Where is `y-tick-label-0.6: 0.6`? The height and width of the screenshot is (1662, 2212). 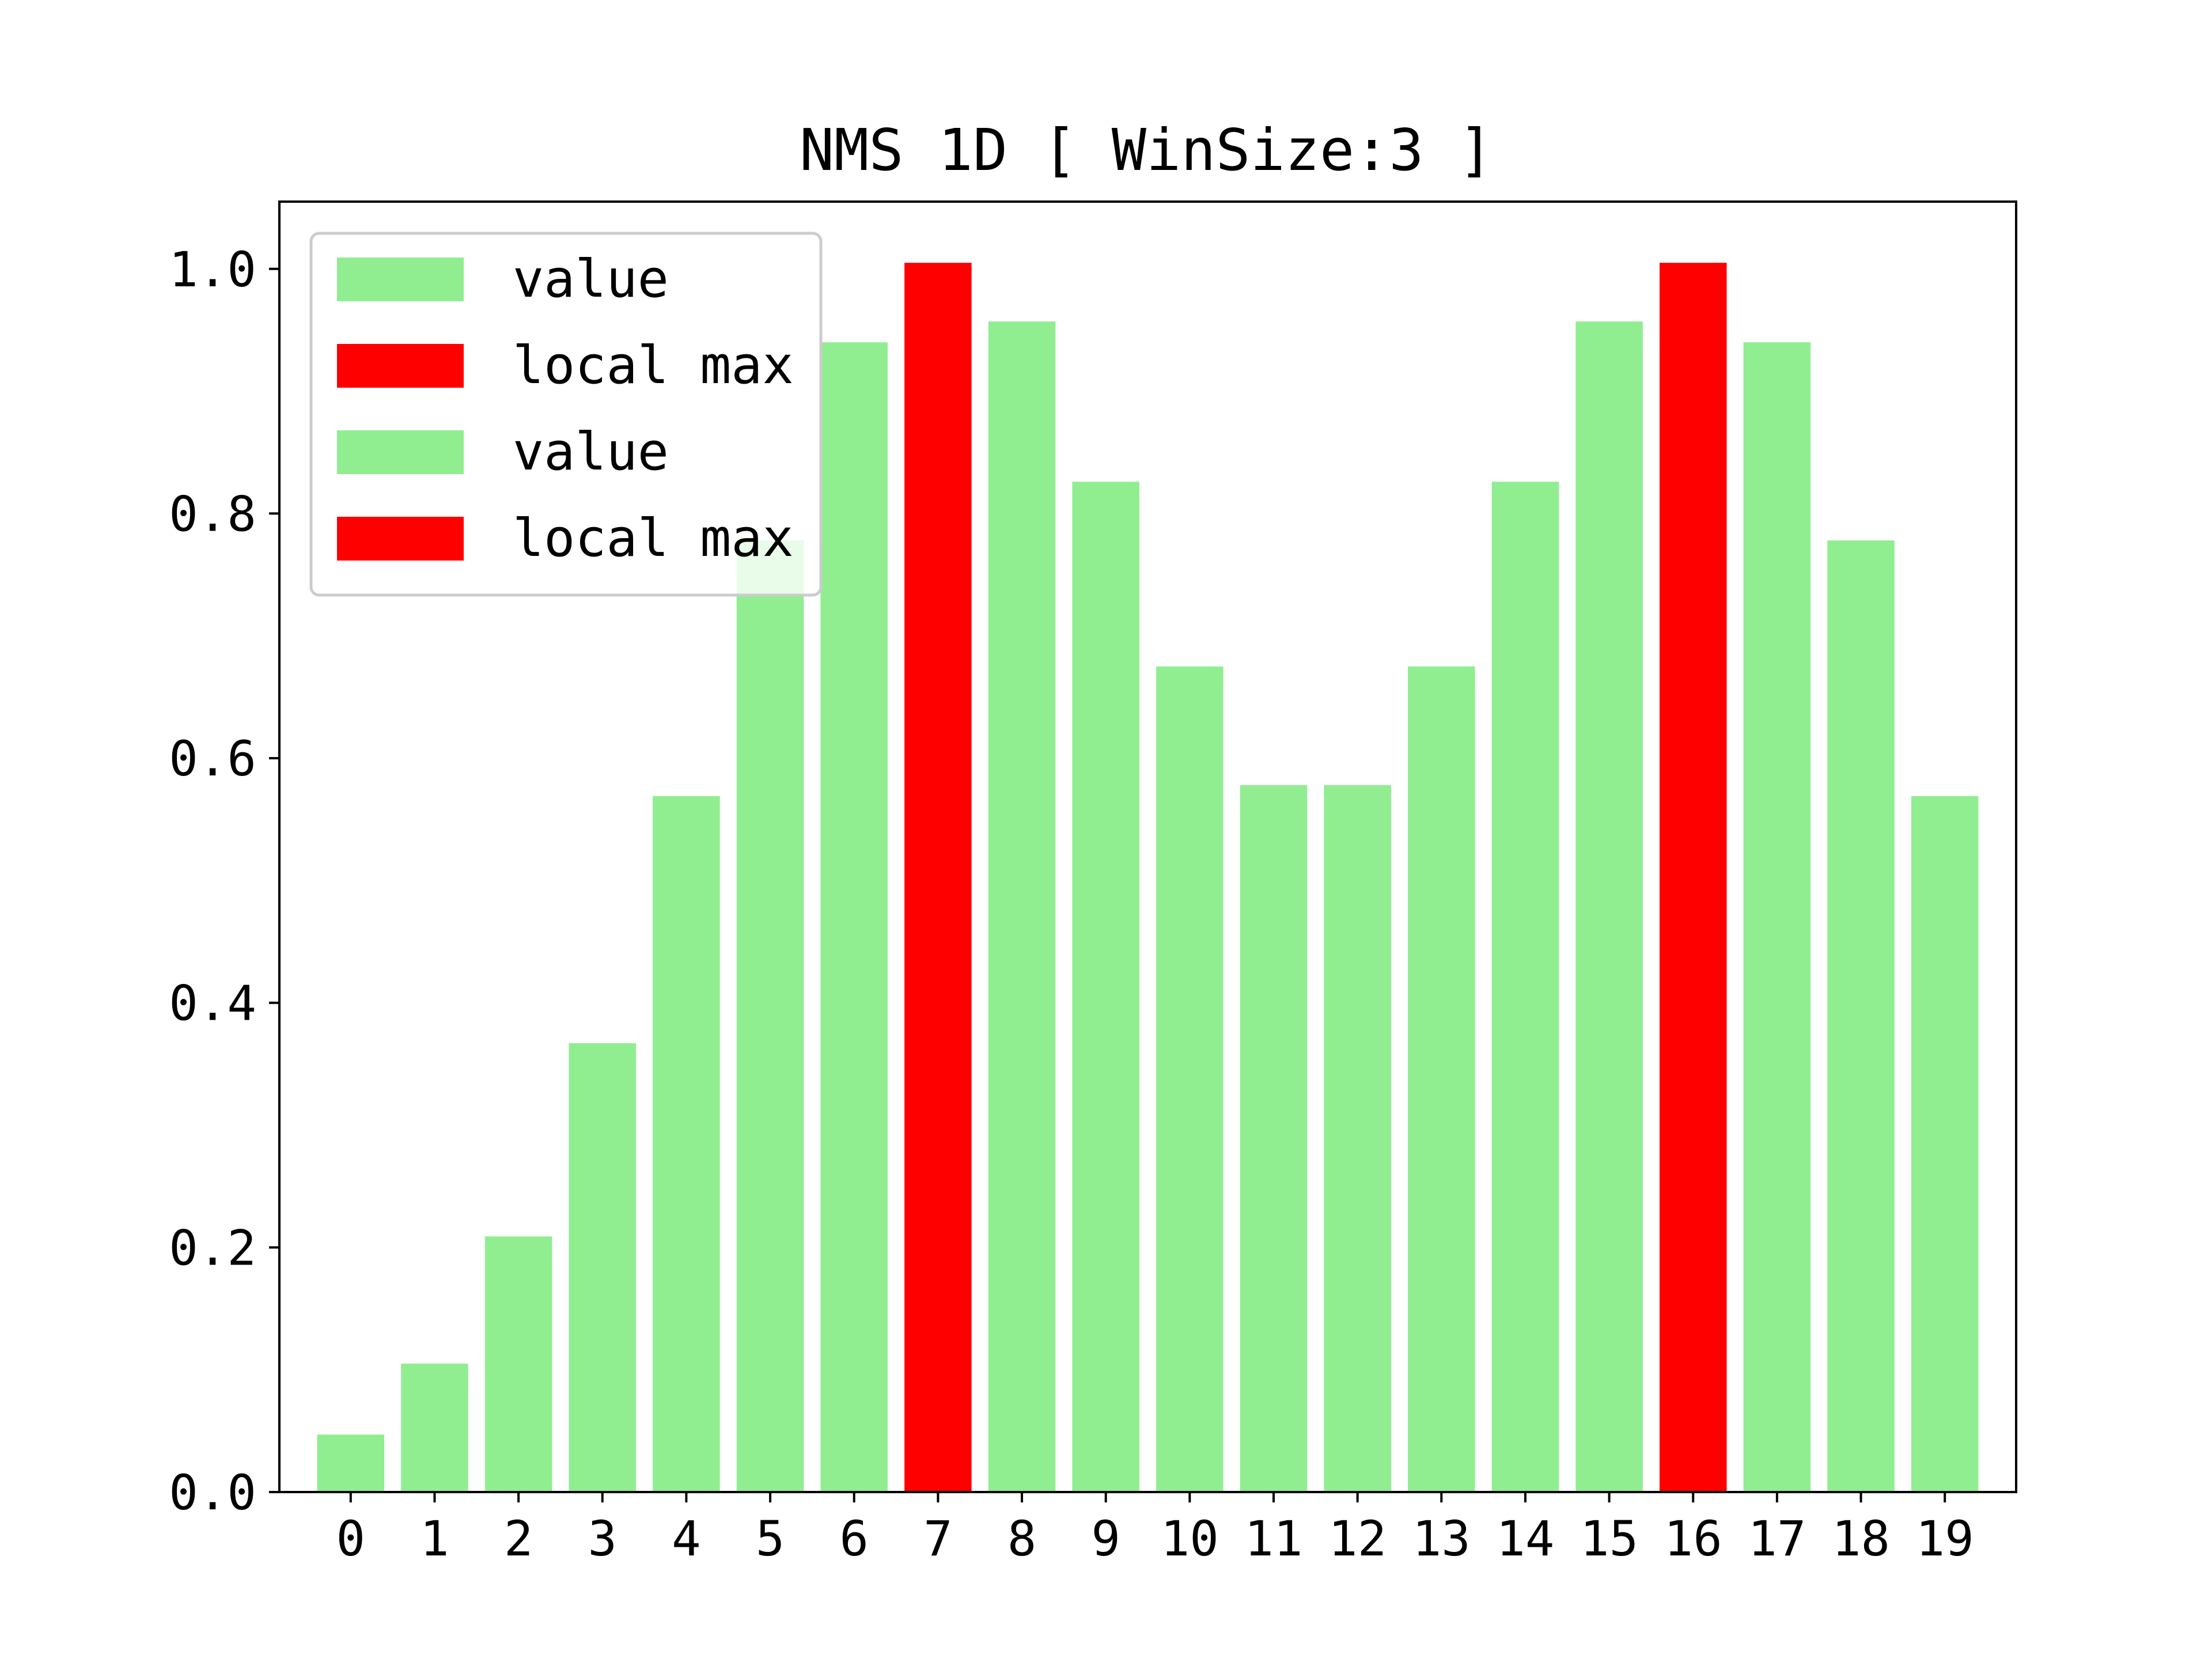 y-tick-label-0.6: 0.6 is located at coordinates (212, 758).